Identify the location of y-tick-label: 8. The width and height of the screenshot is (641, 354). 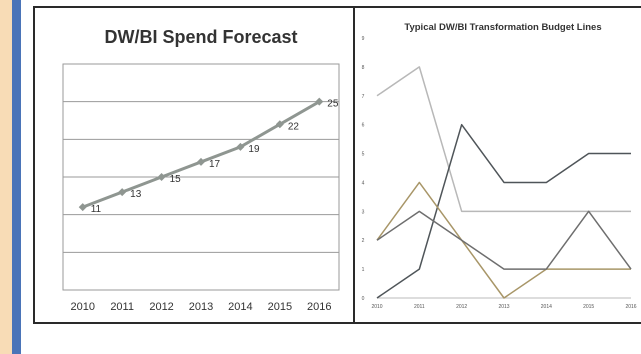
(363, 68).